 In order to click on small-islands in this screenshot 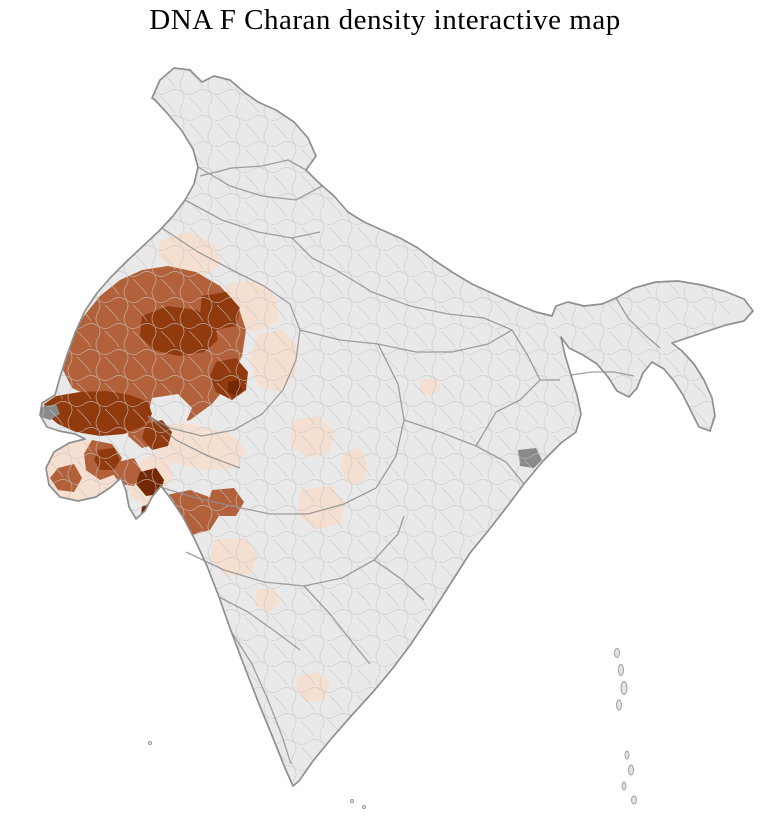, I will do `click(257, 775)`.